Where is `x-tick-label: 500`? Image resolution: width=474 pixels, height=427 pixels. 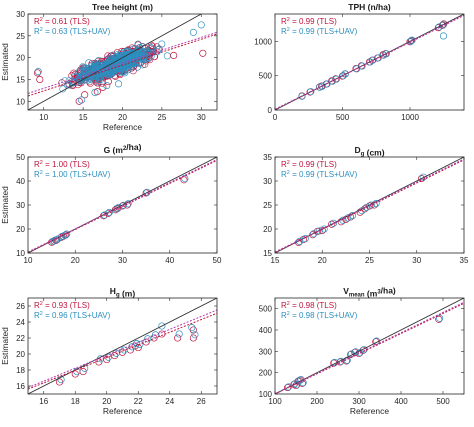 x-tick-label: 500 is located at coordinates (343, 117).